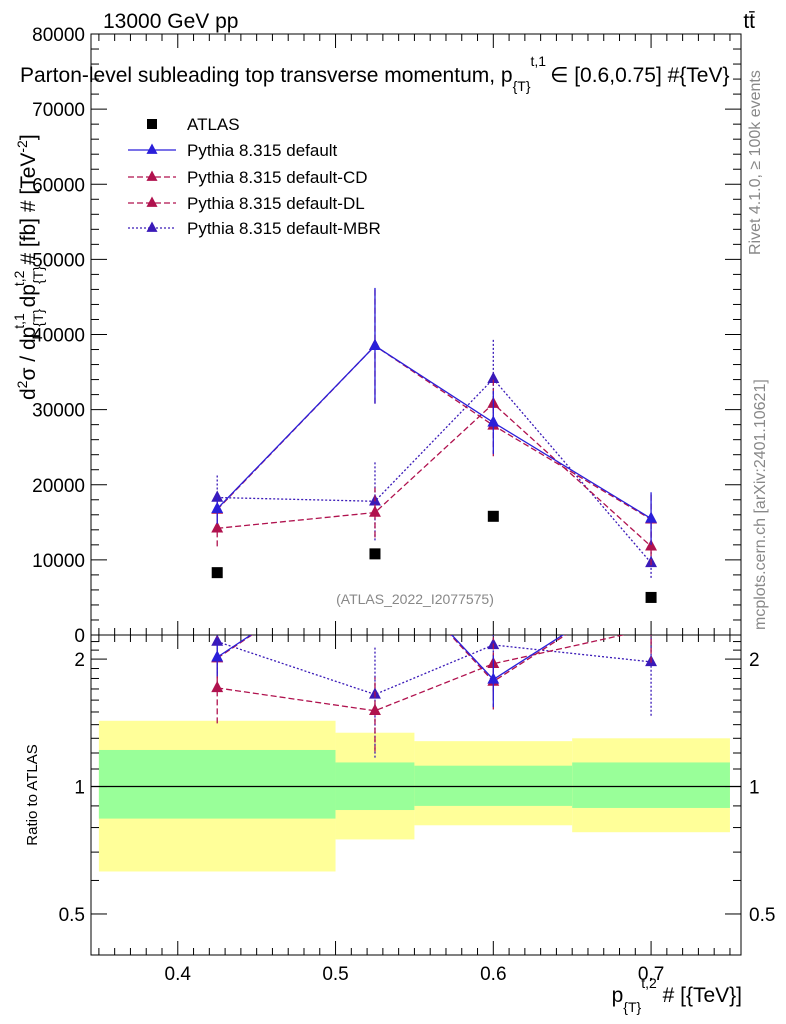  Describe the element at coordinates (755, 162) in the screenshot. I see `rivet-version-label: Rivet 4.1.0, ≥ 100k events` at that location.